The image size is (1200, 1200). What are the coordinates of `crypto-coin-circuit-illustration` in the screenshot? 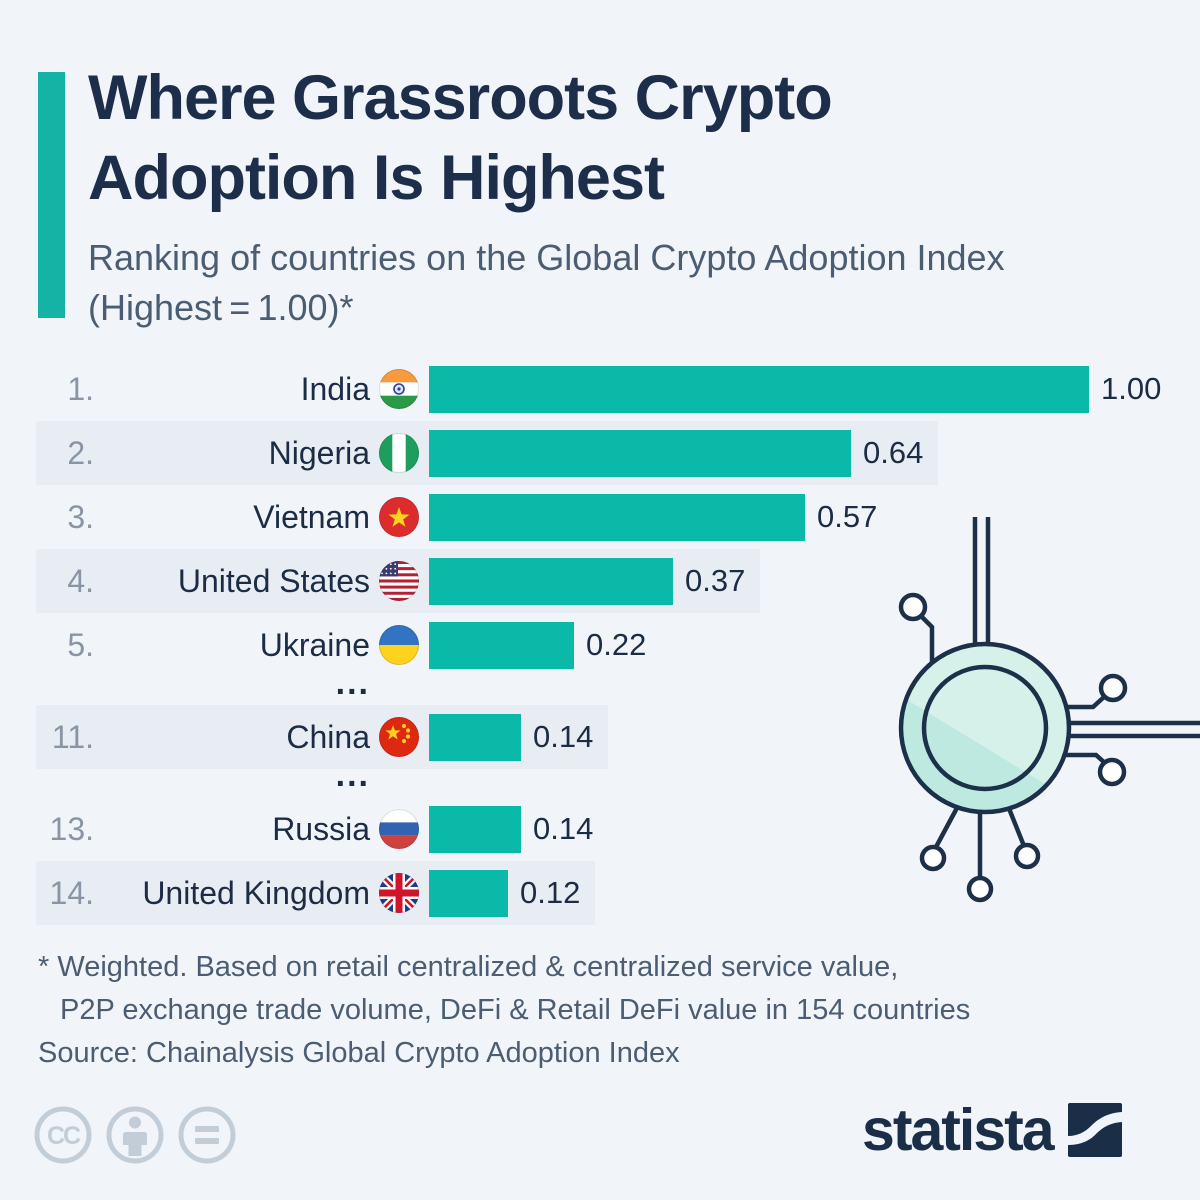 It's located at (1049, 710).